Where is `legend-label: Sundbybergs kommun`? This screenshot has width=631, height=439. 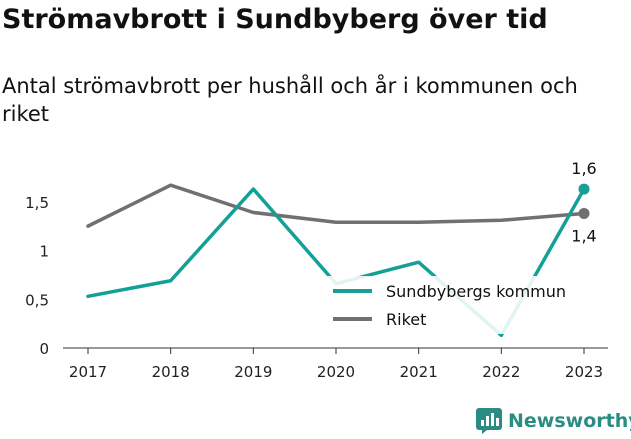
legend-label: Sundbybergs kommun is located at coordinates (476, 291).